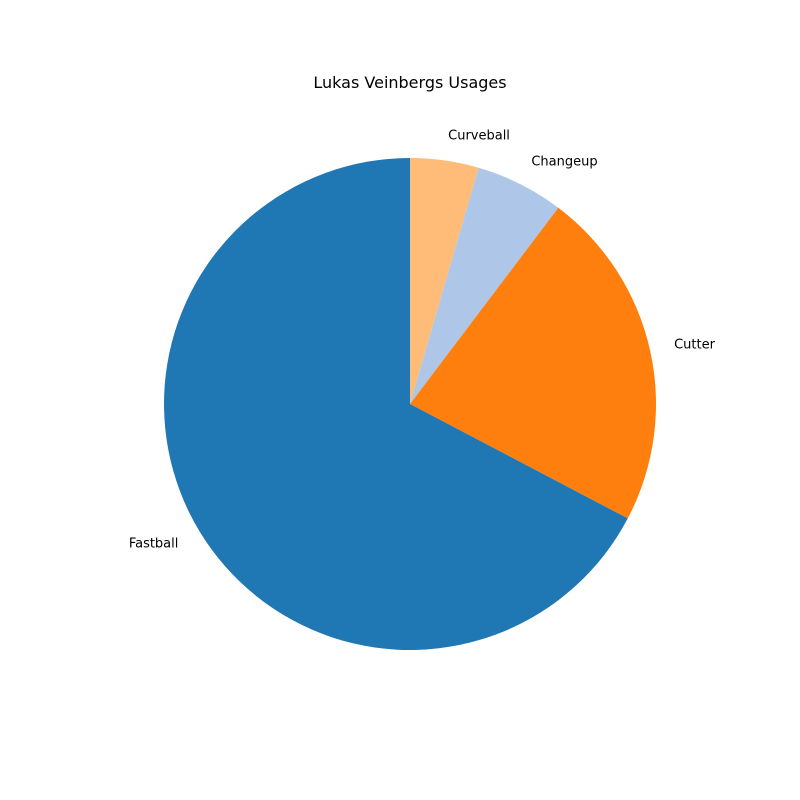 The height and width of the screenshot is (800, 800). I want to click on slice-label-cutter: Cutter, so click(695, 344).